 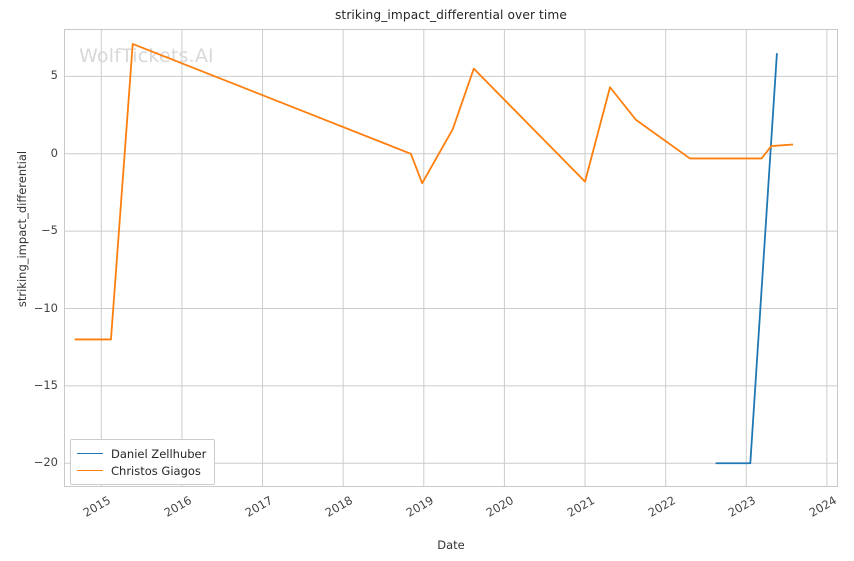 I want to click on x-axis-ticks: 2015 2016 2017 2018 2019 2020 2021 2022 2023 2024, so click(x=451, y=512).